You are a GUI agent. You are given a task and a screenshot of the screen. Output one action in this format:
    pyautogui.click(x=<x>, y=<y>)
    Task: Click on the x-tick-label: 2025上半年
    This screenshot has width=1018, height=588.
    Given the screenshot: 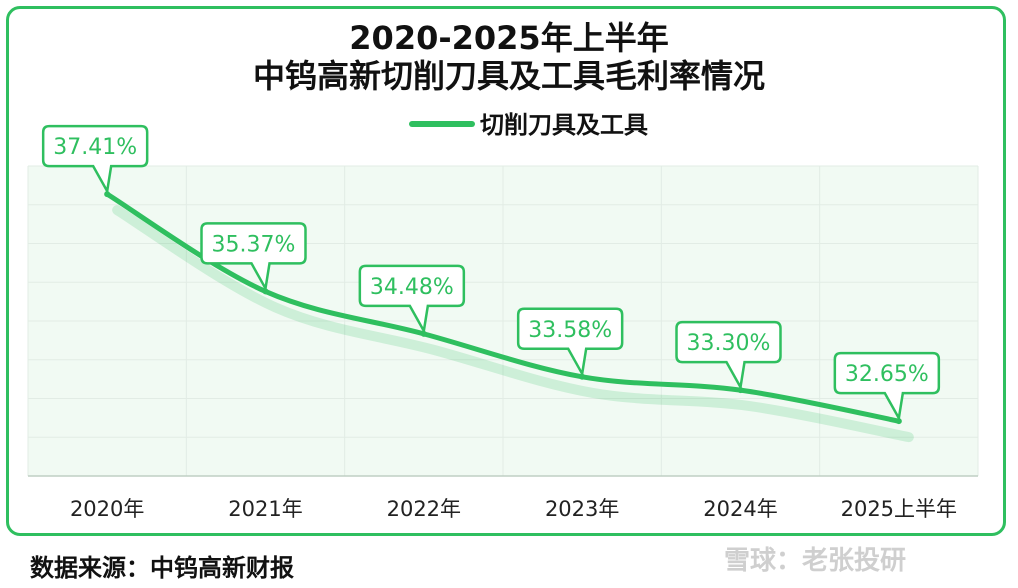 What is the action you would take?
    pyautogui.click(x=899, y=509)
    